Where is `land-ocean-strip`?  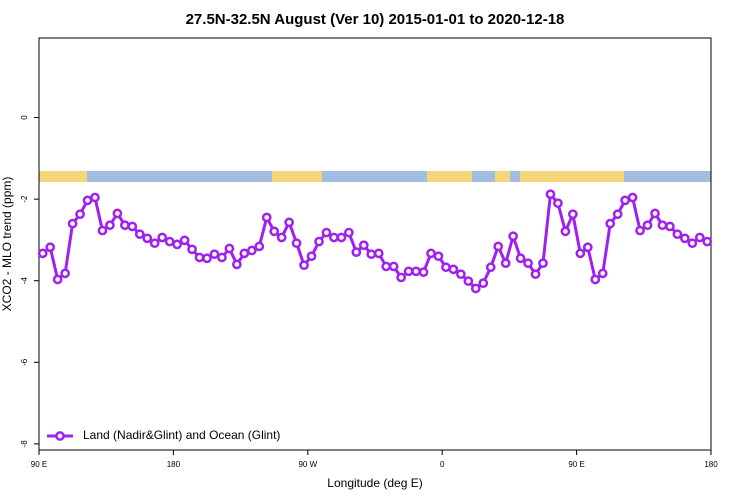
land-ocean-strip is located at coordinates (375, 176).